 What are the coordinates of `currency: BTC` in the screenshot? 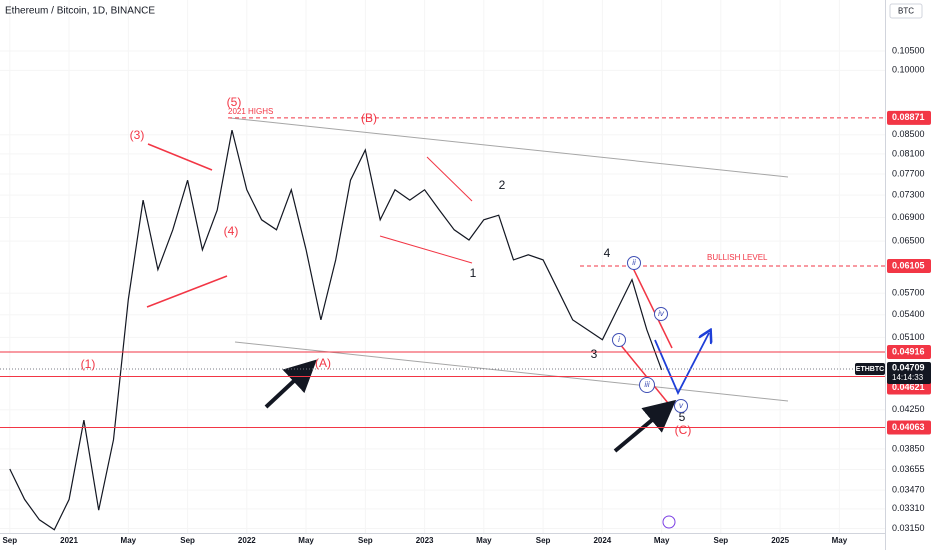 It's located at (906, 11).